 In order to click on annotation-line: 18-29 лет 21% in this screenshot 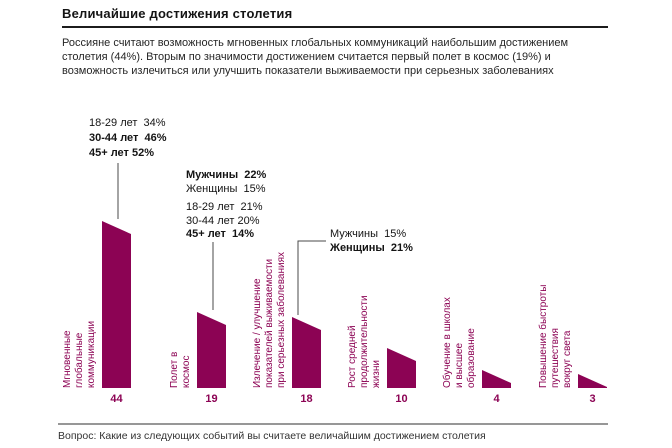, I will do `click(224, 207)`.